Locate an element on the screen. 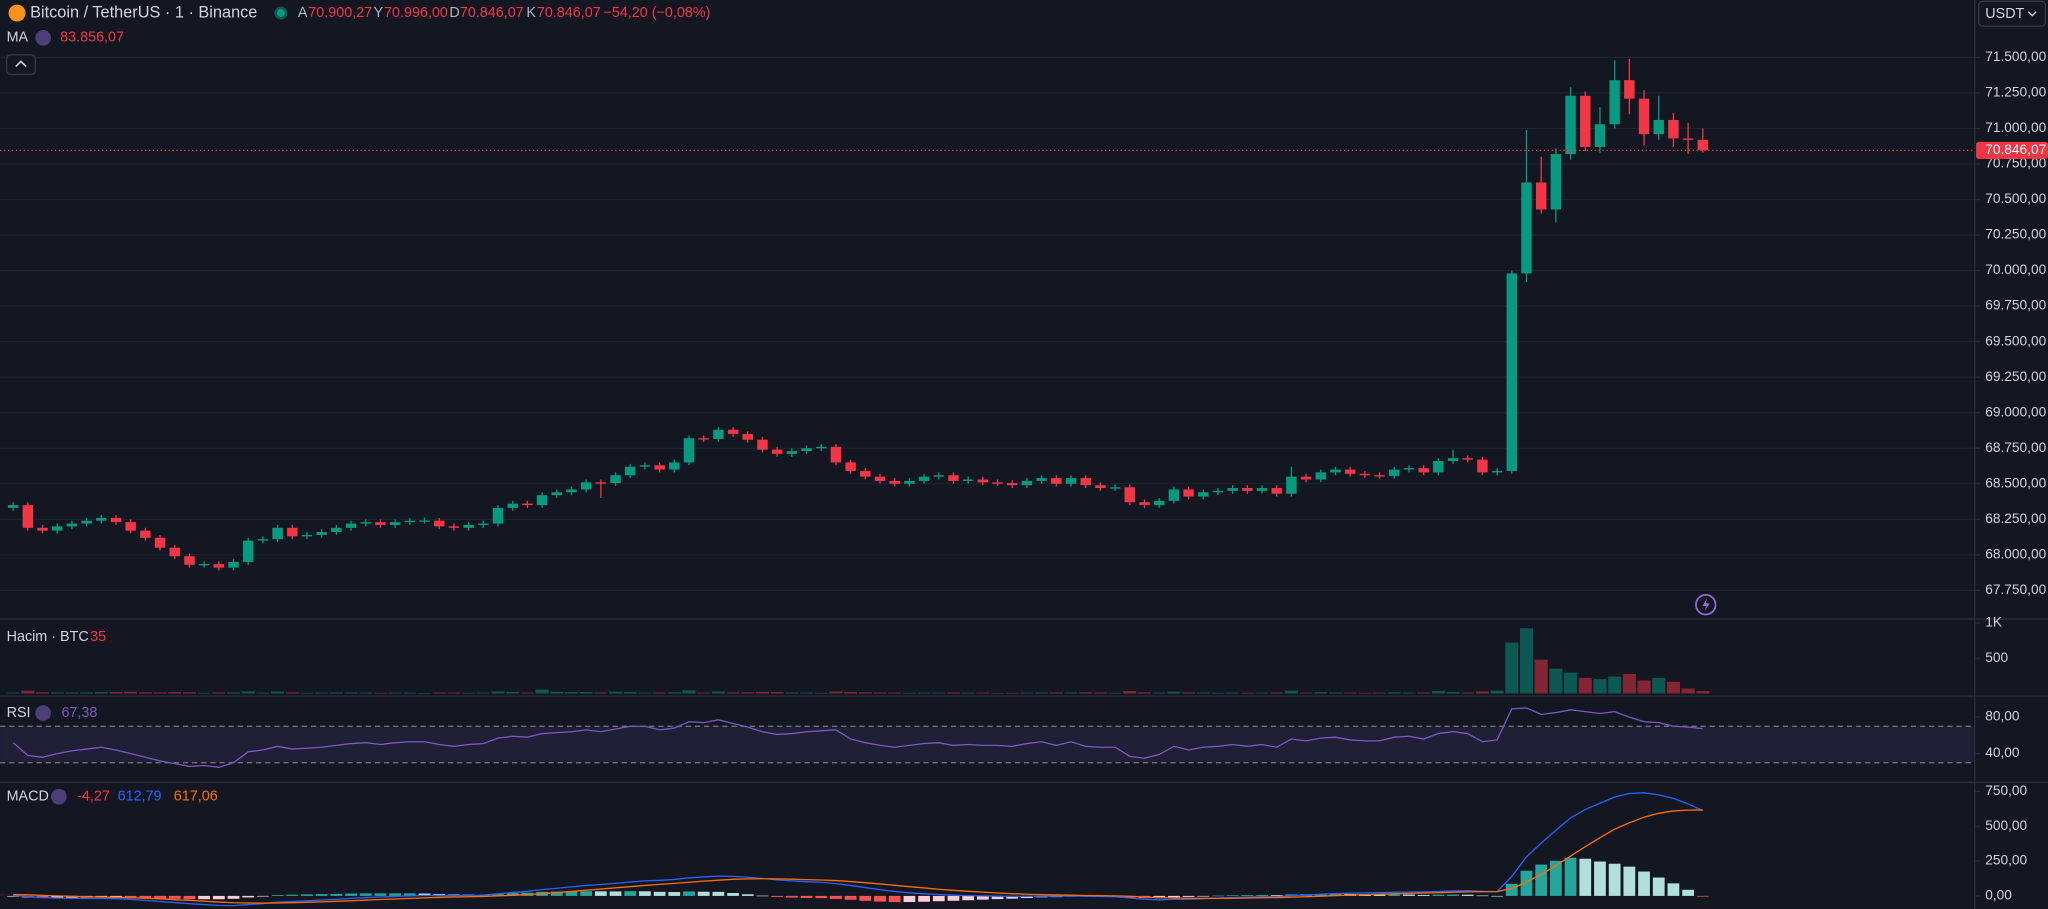 The width and height of the screenshot is (2048, 909). market-status-dot is located at coordinates (280, 13).